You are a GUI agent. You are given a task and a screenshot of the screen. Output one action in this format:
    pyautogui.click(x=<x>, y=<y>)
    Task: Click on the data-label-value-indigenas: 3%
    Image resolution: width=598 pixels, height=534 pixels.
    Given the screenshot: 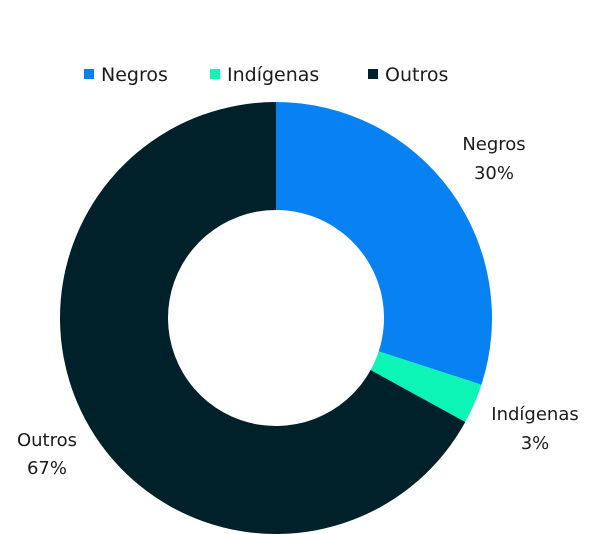 What is the action you would take?
    pyautogui.click(x=535, y=443)
    